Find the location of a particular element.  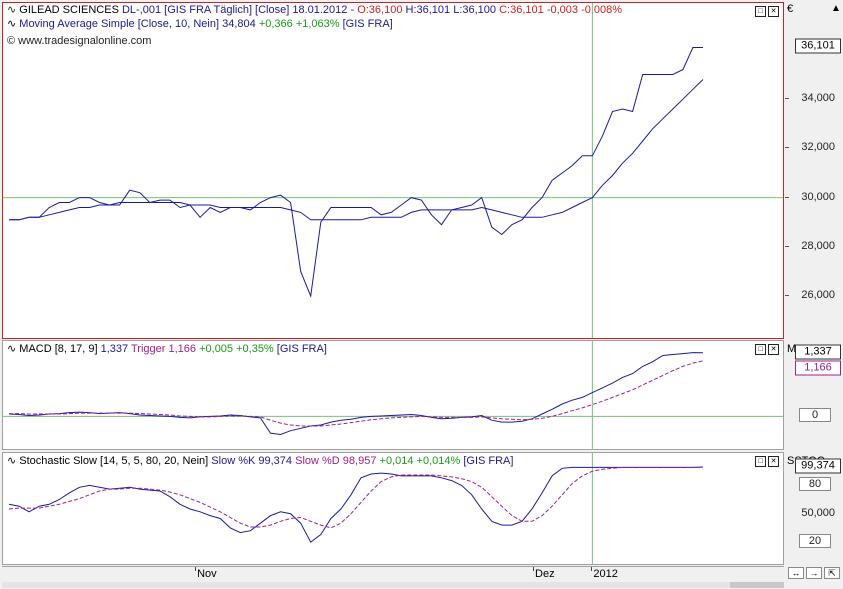

stoch-level-label: 20 is located at coordinates (815, 541).